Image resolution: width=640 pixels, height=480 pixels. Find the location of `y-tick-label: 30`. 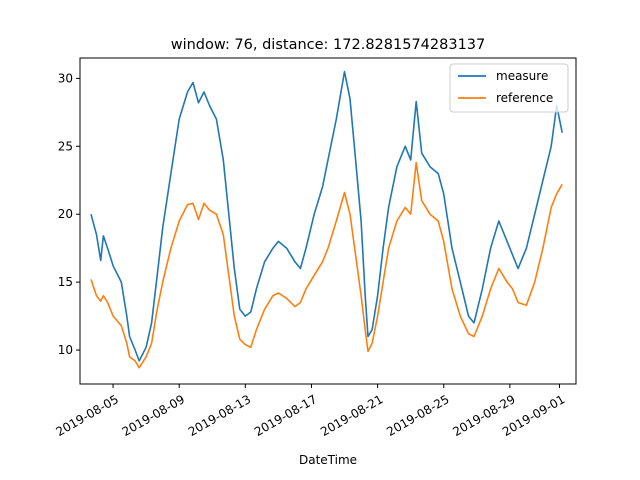

y-tick-label: 30 is located at coordinates (65, 78).